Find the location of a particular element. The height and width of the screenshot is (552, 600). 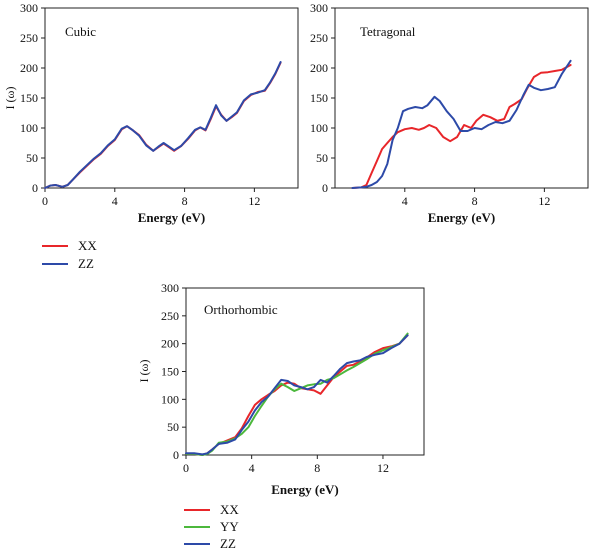

legend-label: YY is located at coordinates (229, 526).